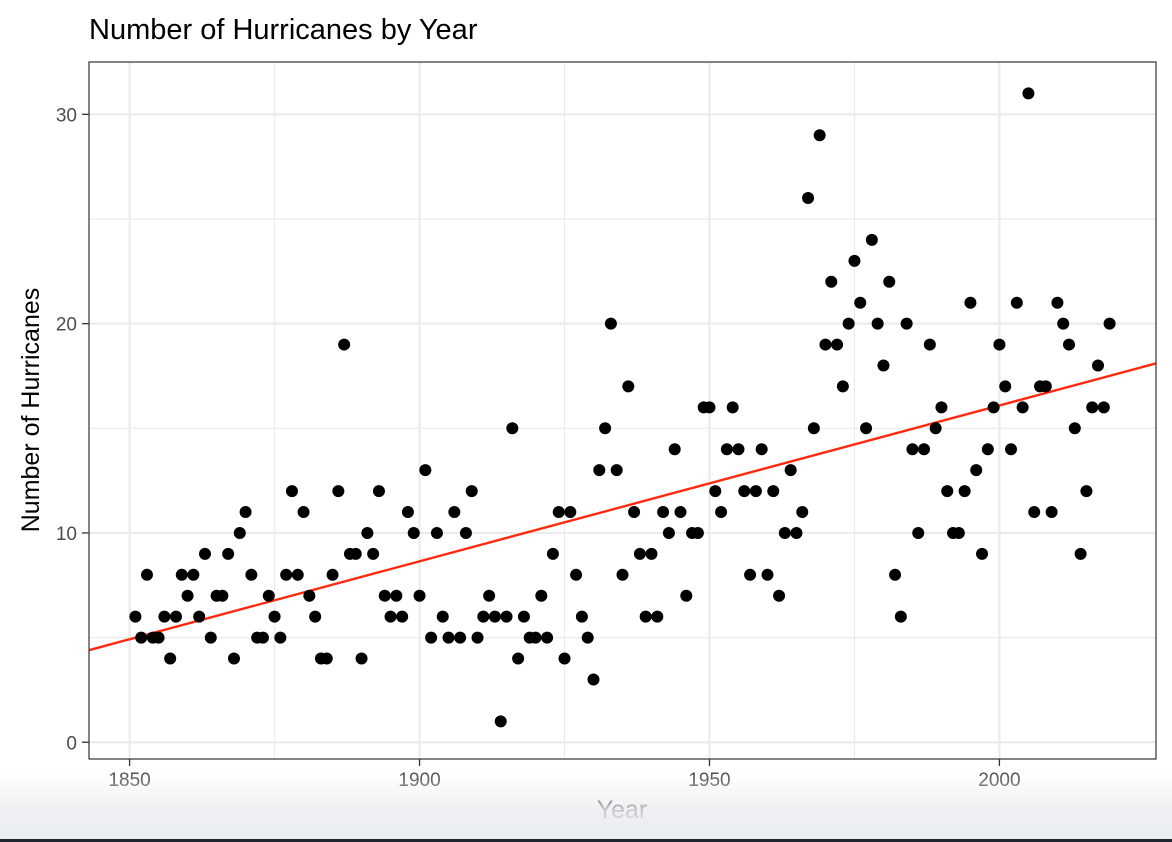  I want to click on y-axis-label: Number of Hurricanes, so click(31, 410).